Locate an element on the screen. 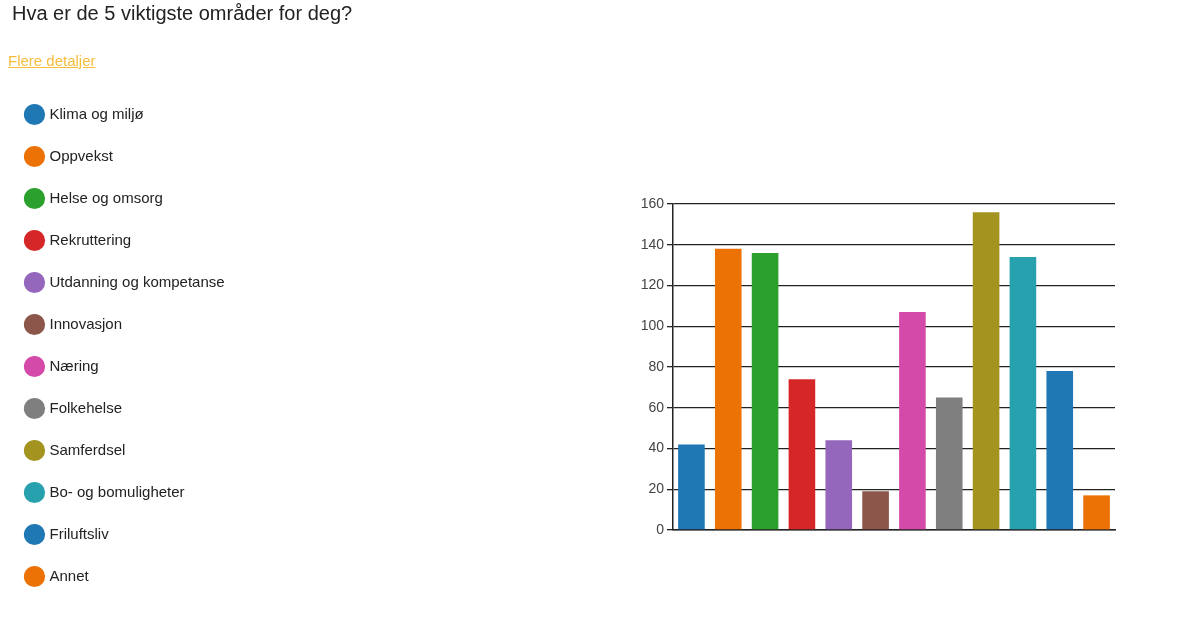 This screenshot has width=1200, height=625. legend-label: Næring is located at coordinates (74, 365).